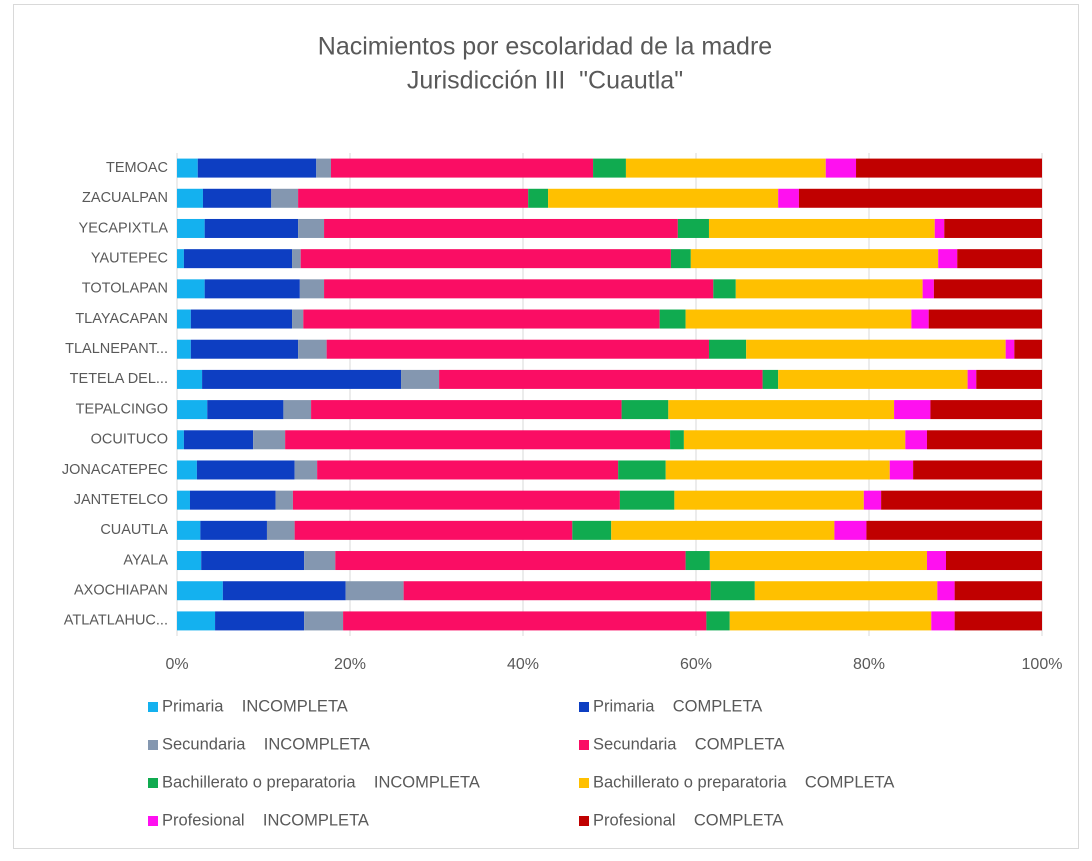 Image resolution: width=1092 pixels, height=861 pixels. I want to click on chart-subtitle: Jurisdicción III "Cuautla", so click(545, 81).